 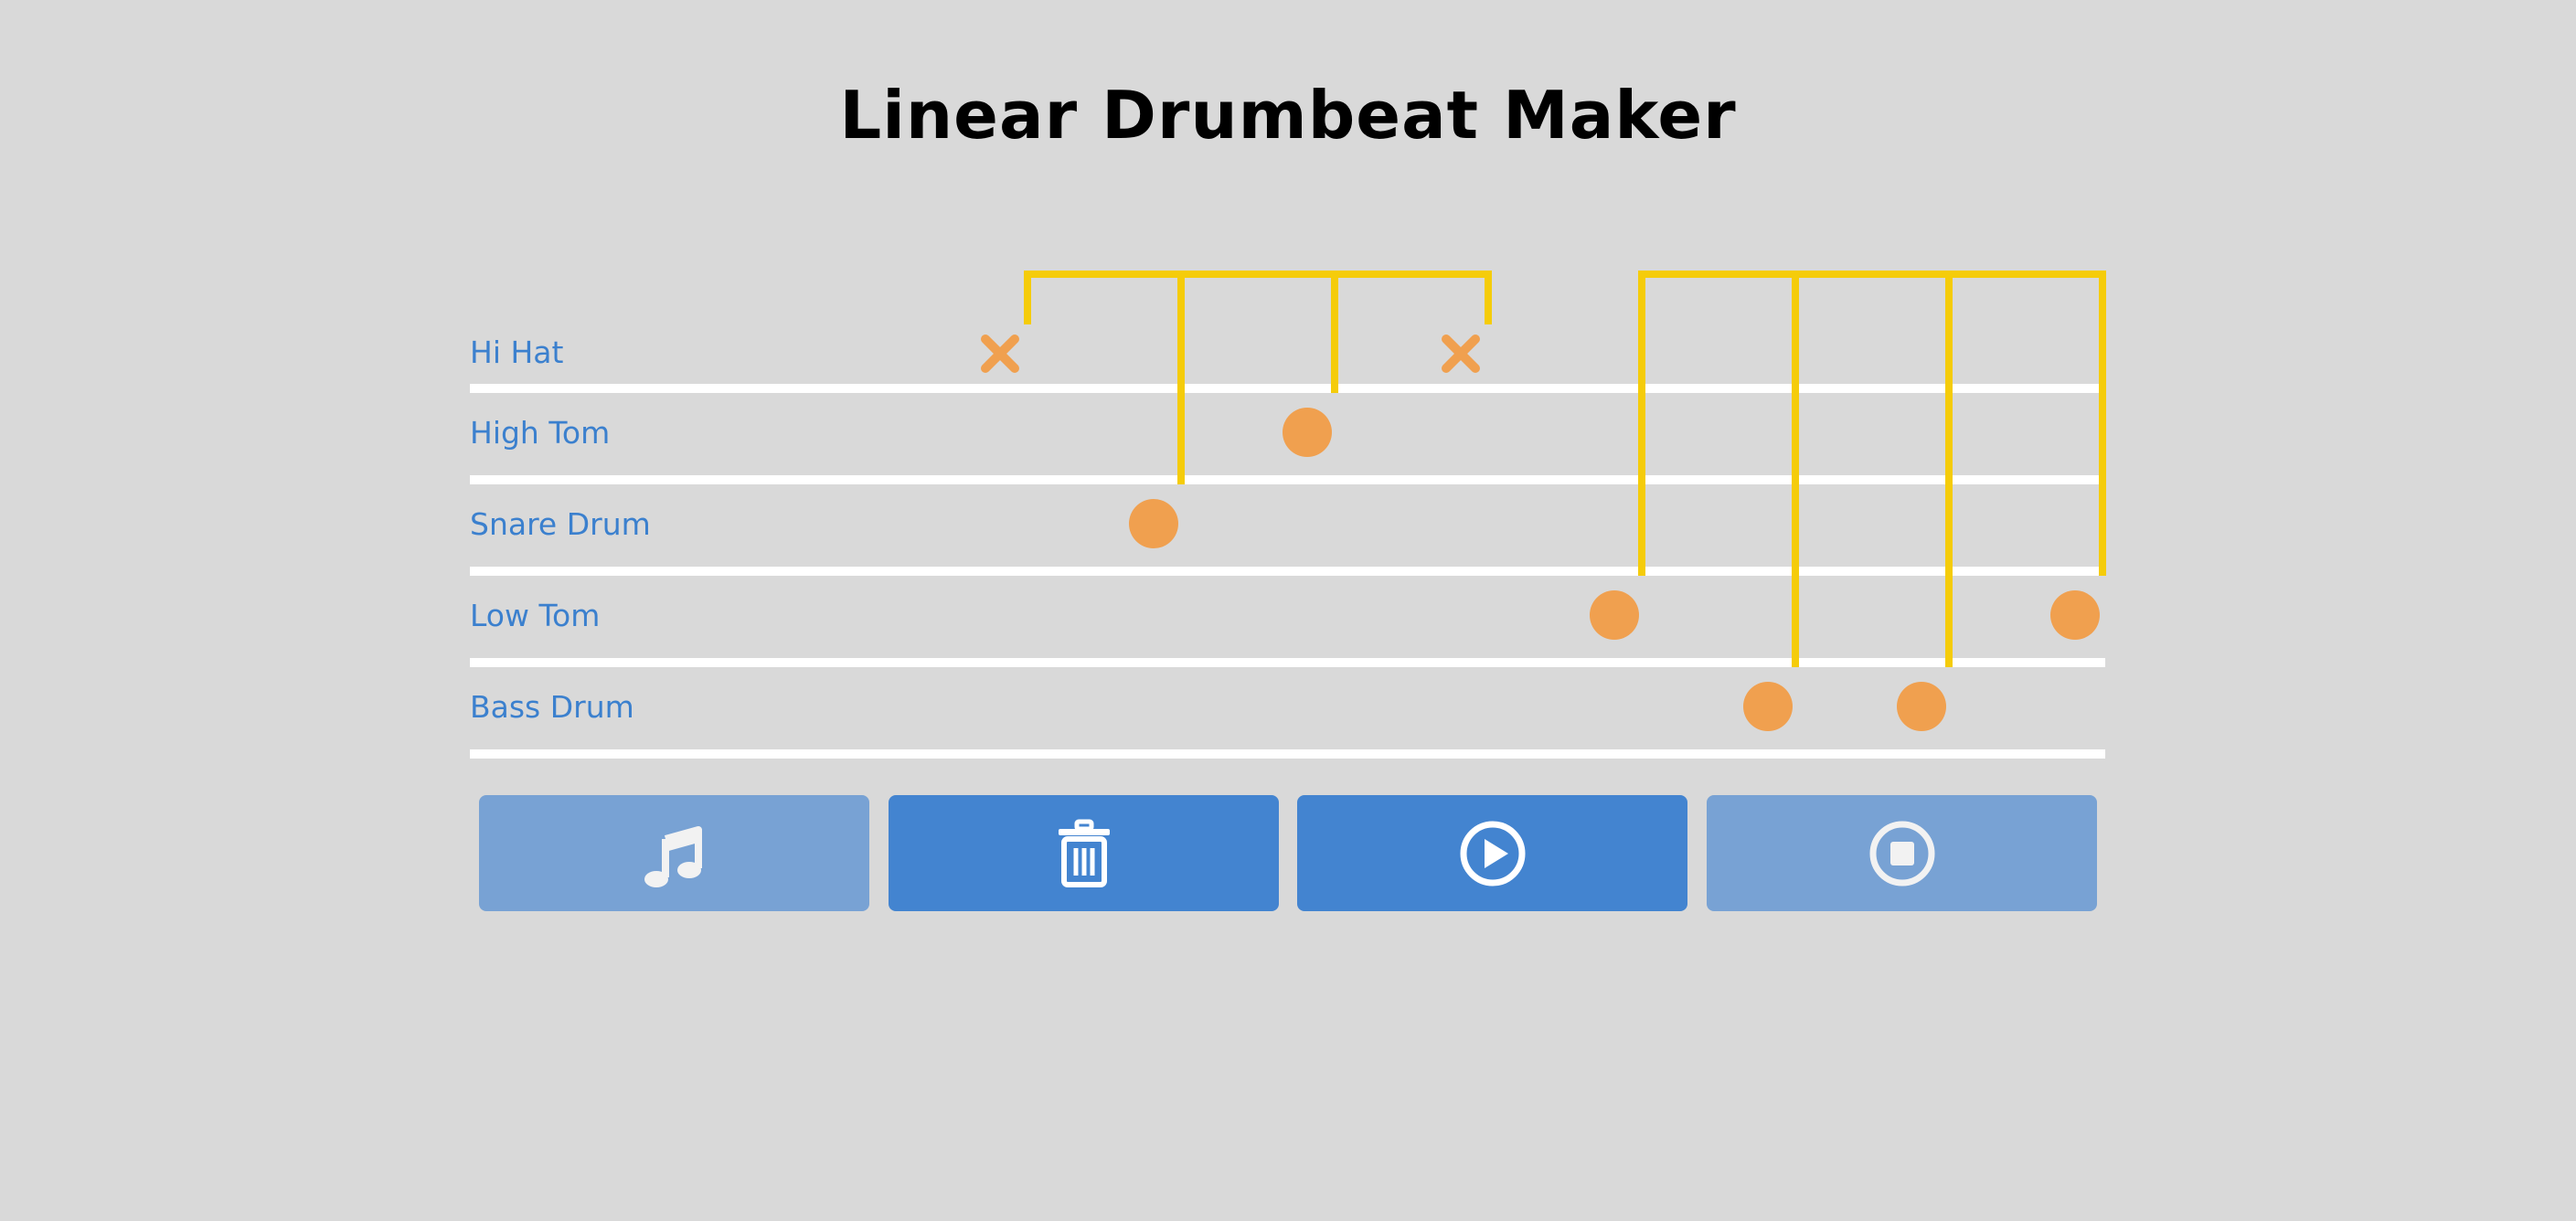 I want to click on trash-icon, so click(x=1084, y=853).